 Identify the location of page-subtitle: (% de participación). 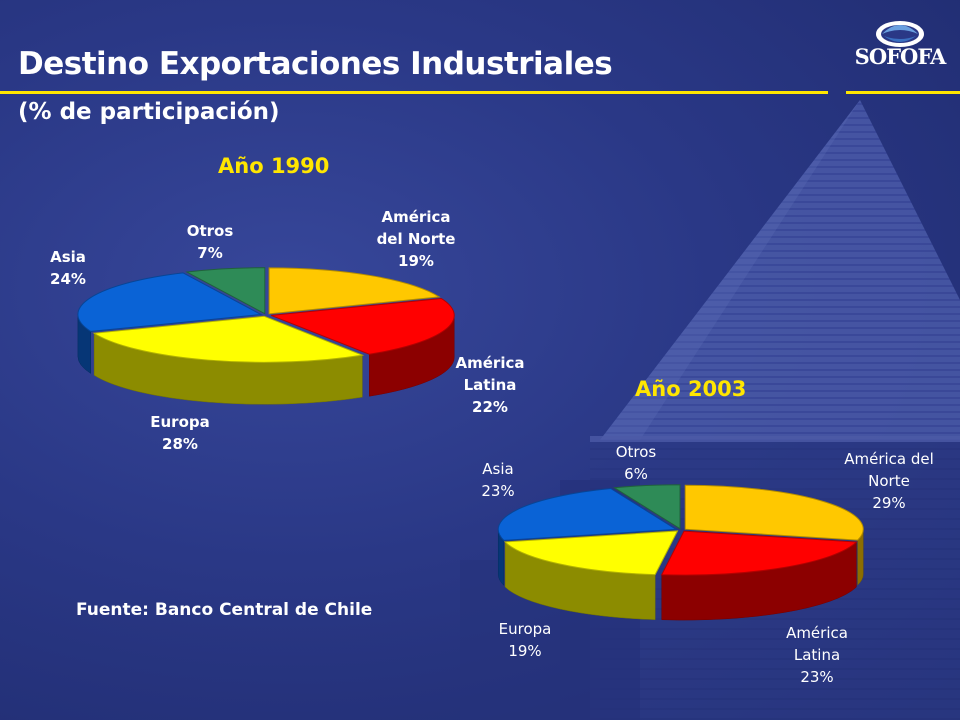
(149, 112).